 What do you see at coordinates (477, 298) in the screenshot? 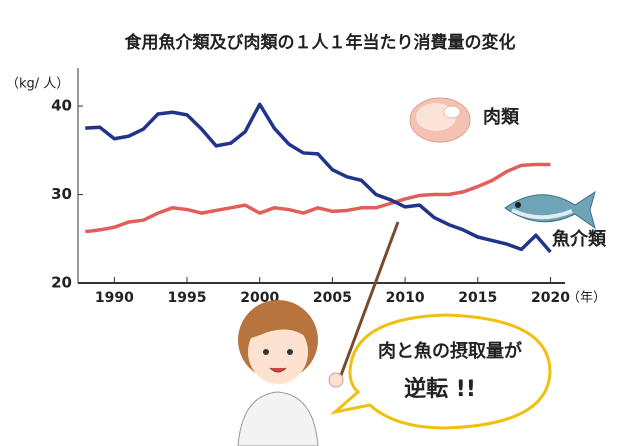
I see `x-tick-label: 2015` at bounding box center [477, 298].